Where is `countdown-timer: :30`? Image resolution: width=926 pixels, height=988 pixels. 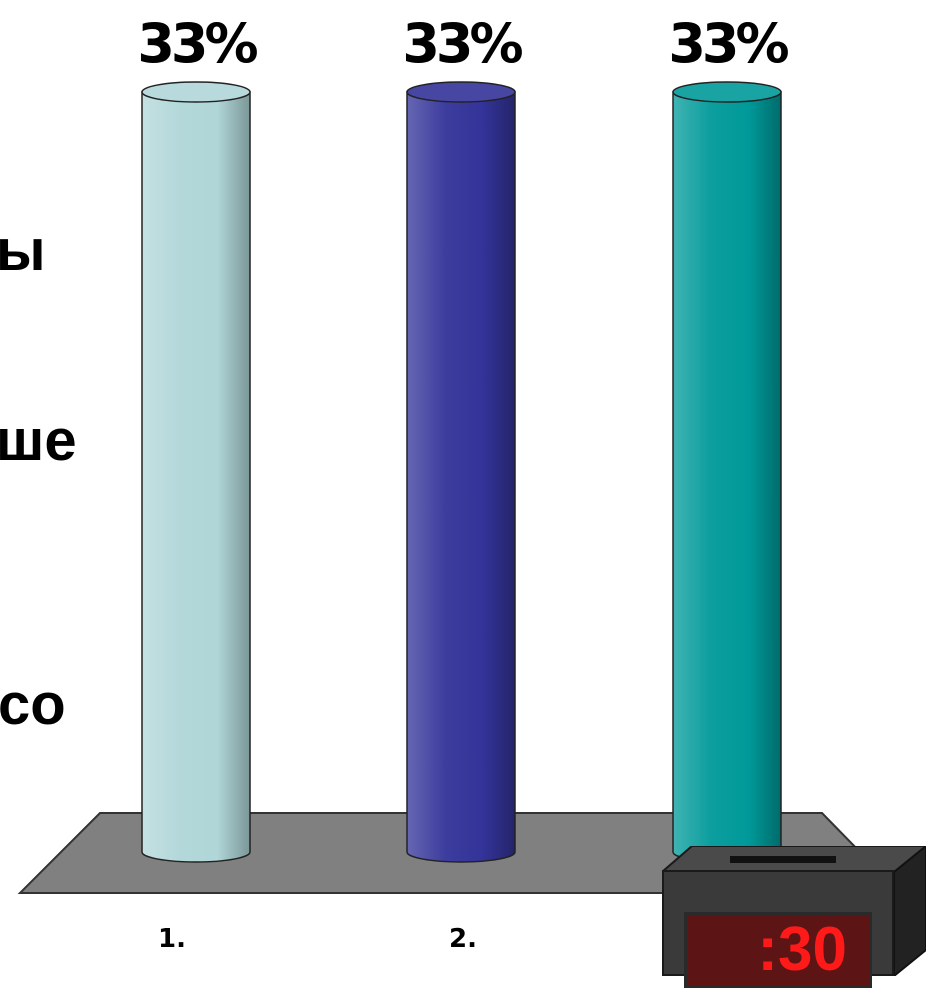
countdown-timer: :30 is located at coordinates (794, 917).